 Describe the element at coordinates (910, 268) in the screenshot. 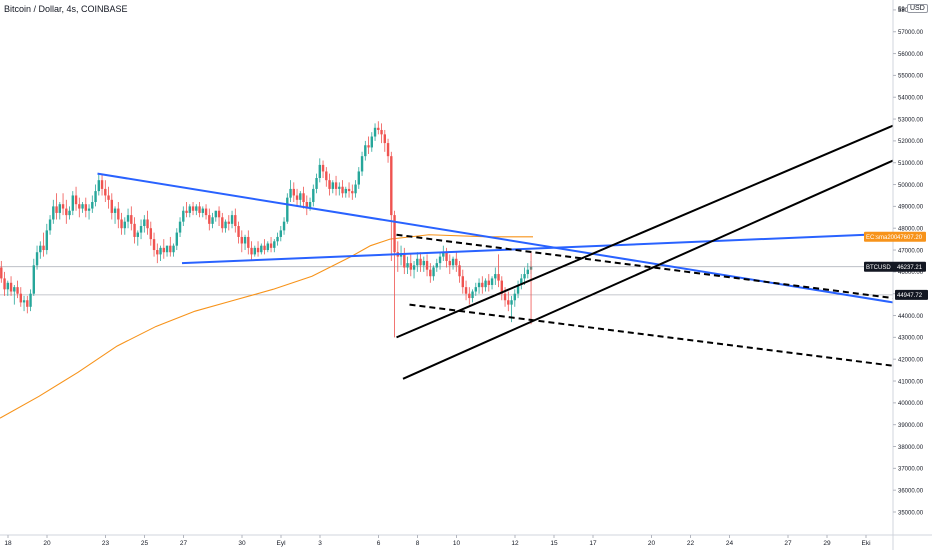

I see `price-label-value: 46237.21` at that location.